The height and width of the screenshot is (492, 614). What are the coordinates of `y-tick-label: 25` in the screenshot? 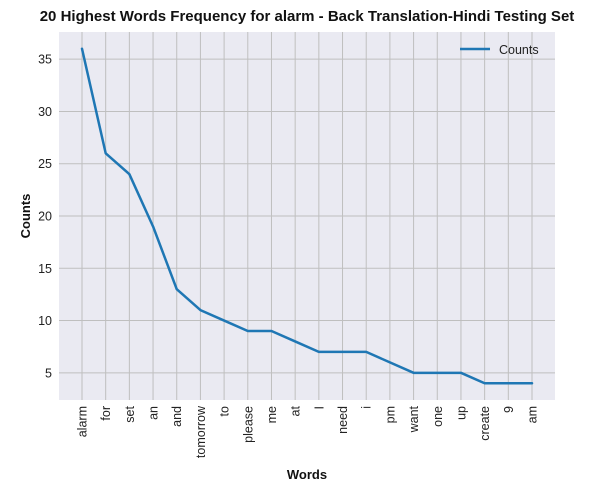 It's located at (45, 164).